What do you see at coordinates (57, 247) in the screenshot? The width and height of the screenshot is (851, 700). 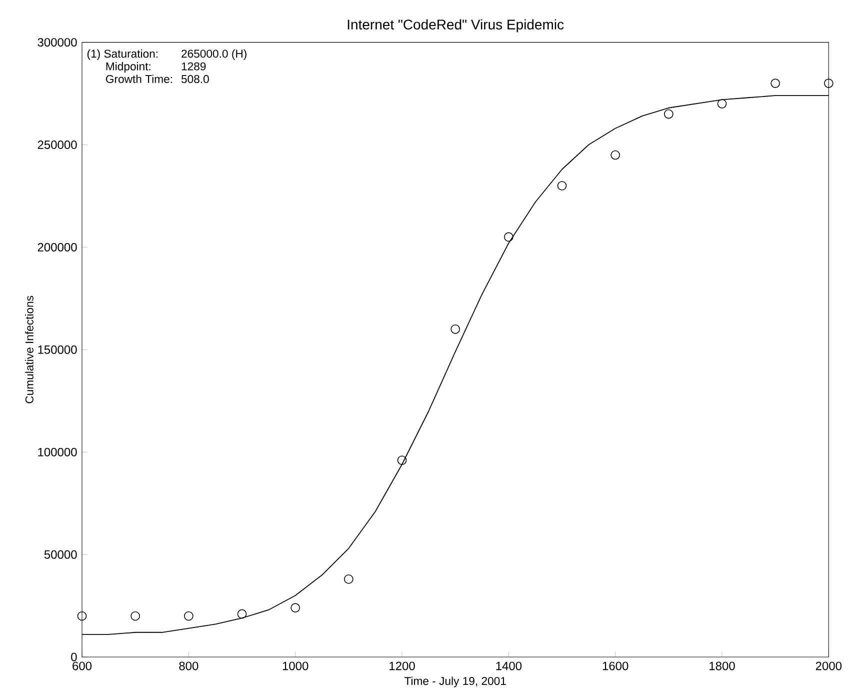 I see `y-tick-label: 200000` at bounding box center [57, 247].